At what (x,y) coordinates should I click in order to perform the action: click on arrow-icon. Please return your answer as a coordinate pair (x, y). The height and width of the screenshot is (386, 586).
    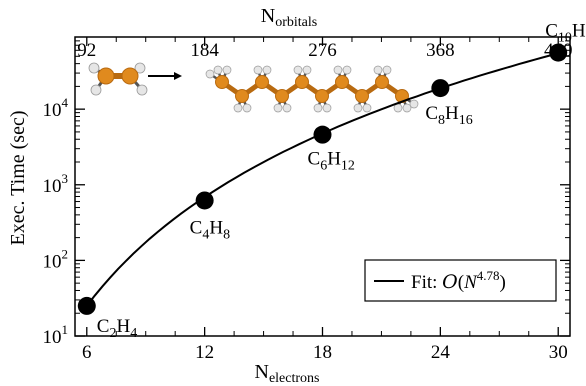
    Looking at the image, I should click on (165, 76).